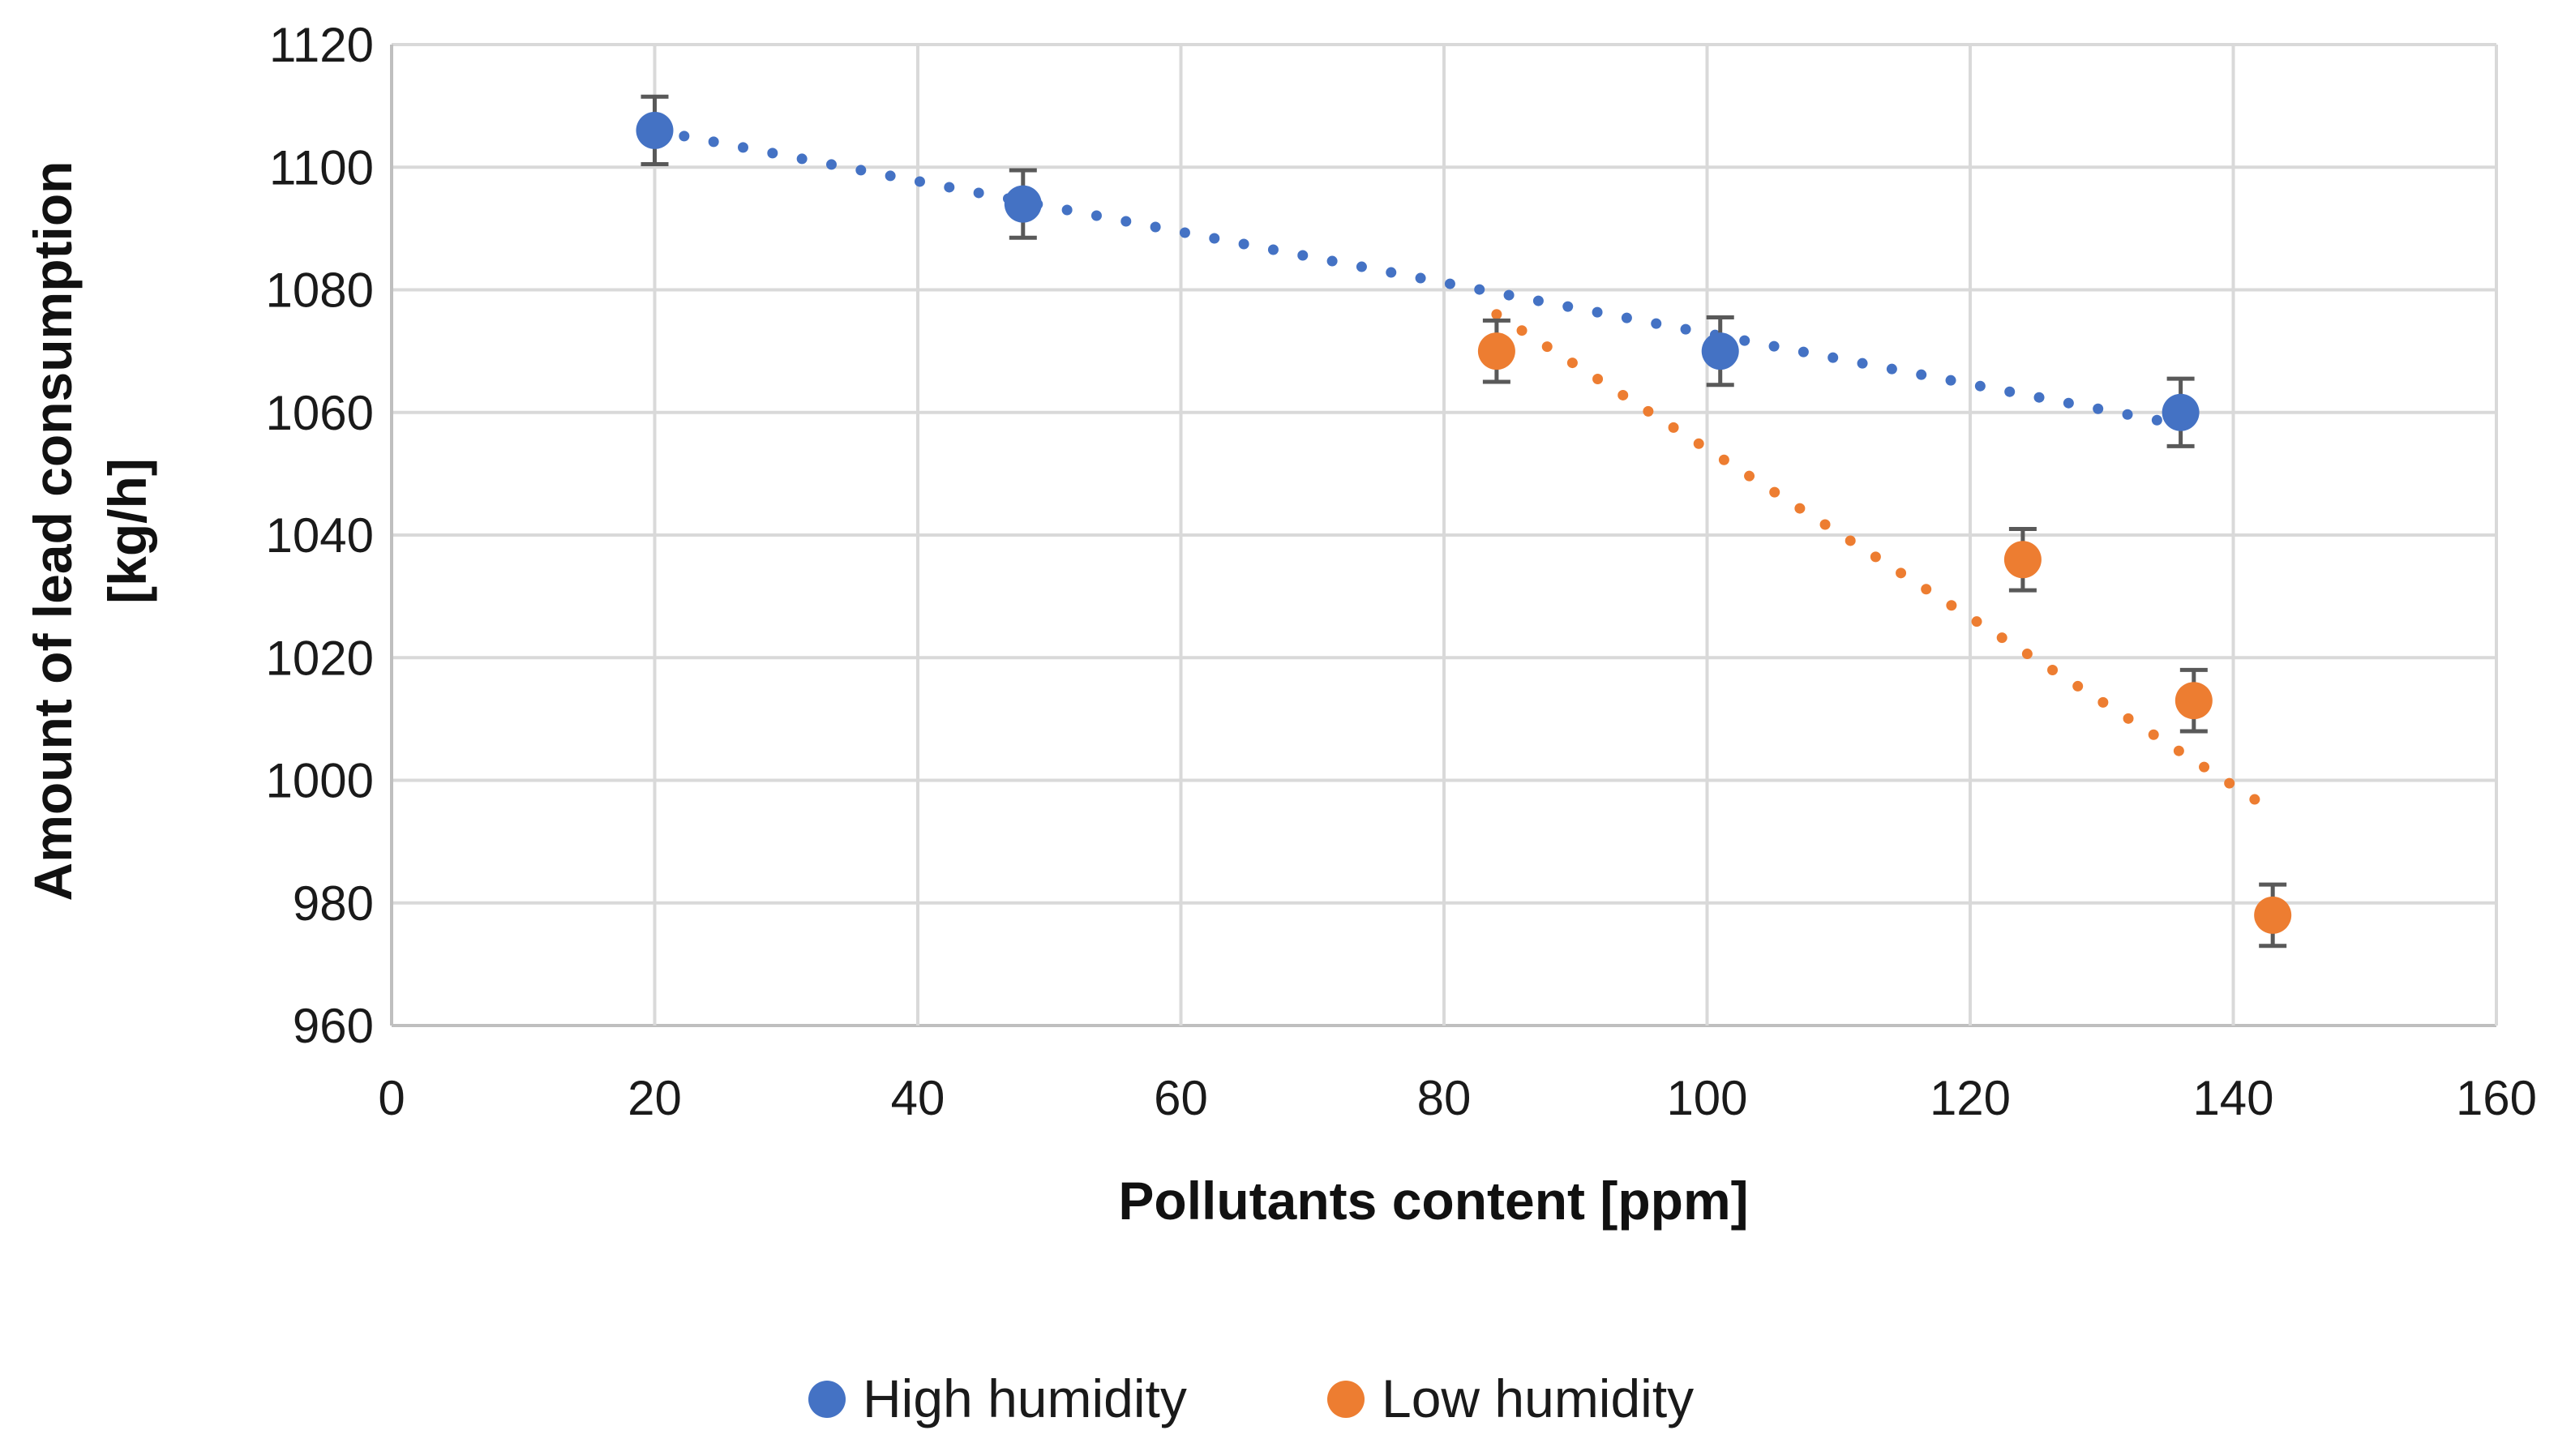 The image size is (2558, 1456). I want to click on x-tick-label: 100, so click(1706, 1098).